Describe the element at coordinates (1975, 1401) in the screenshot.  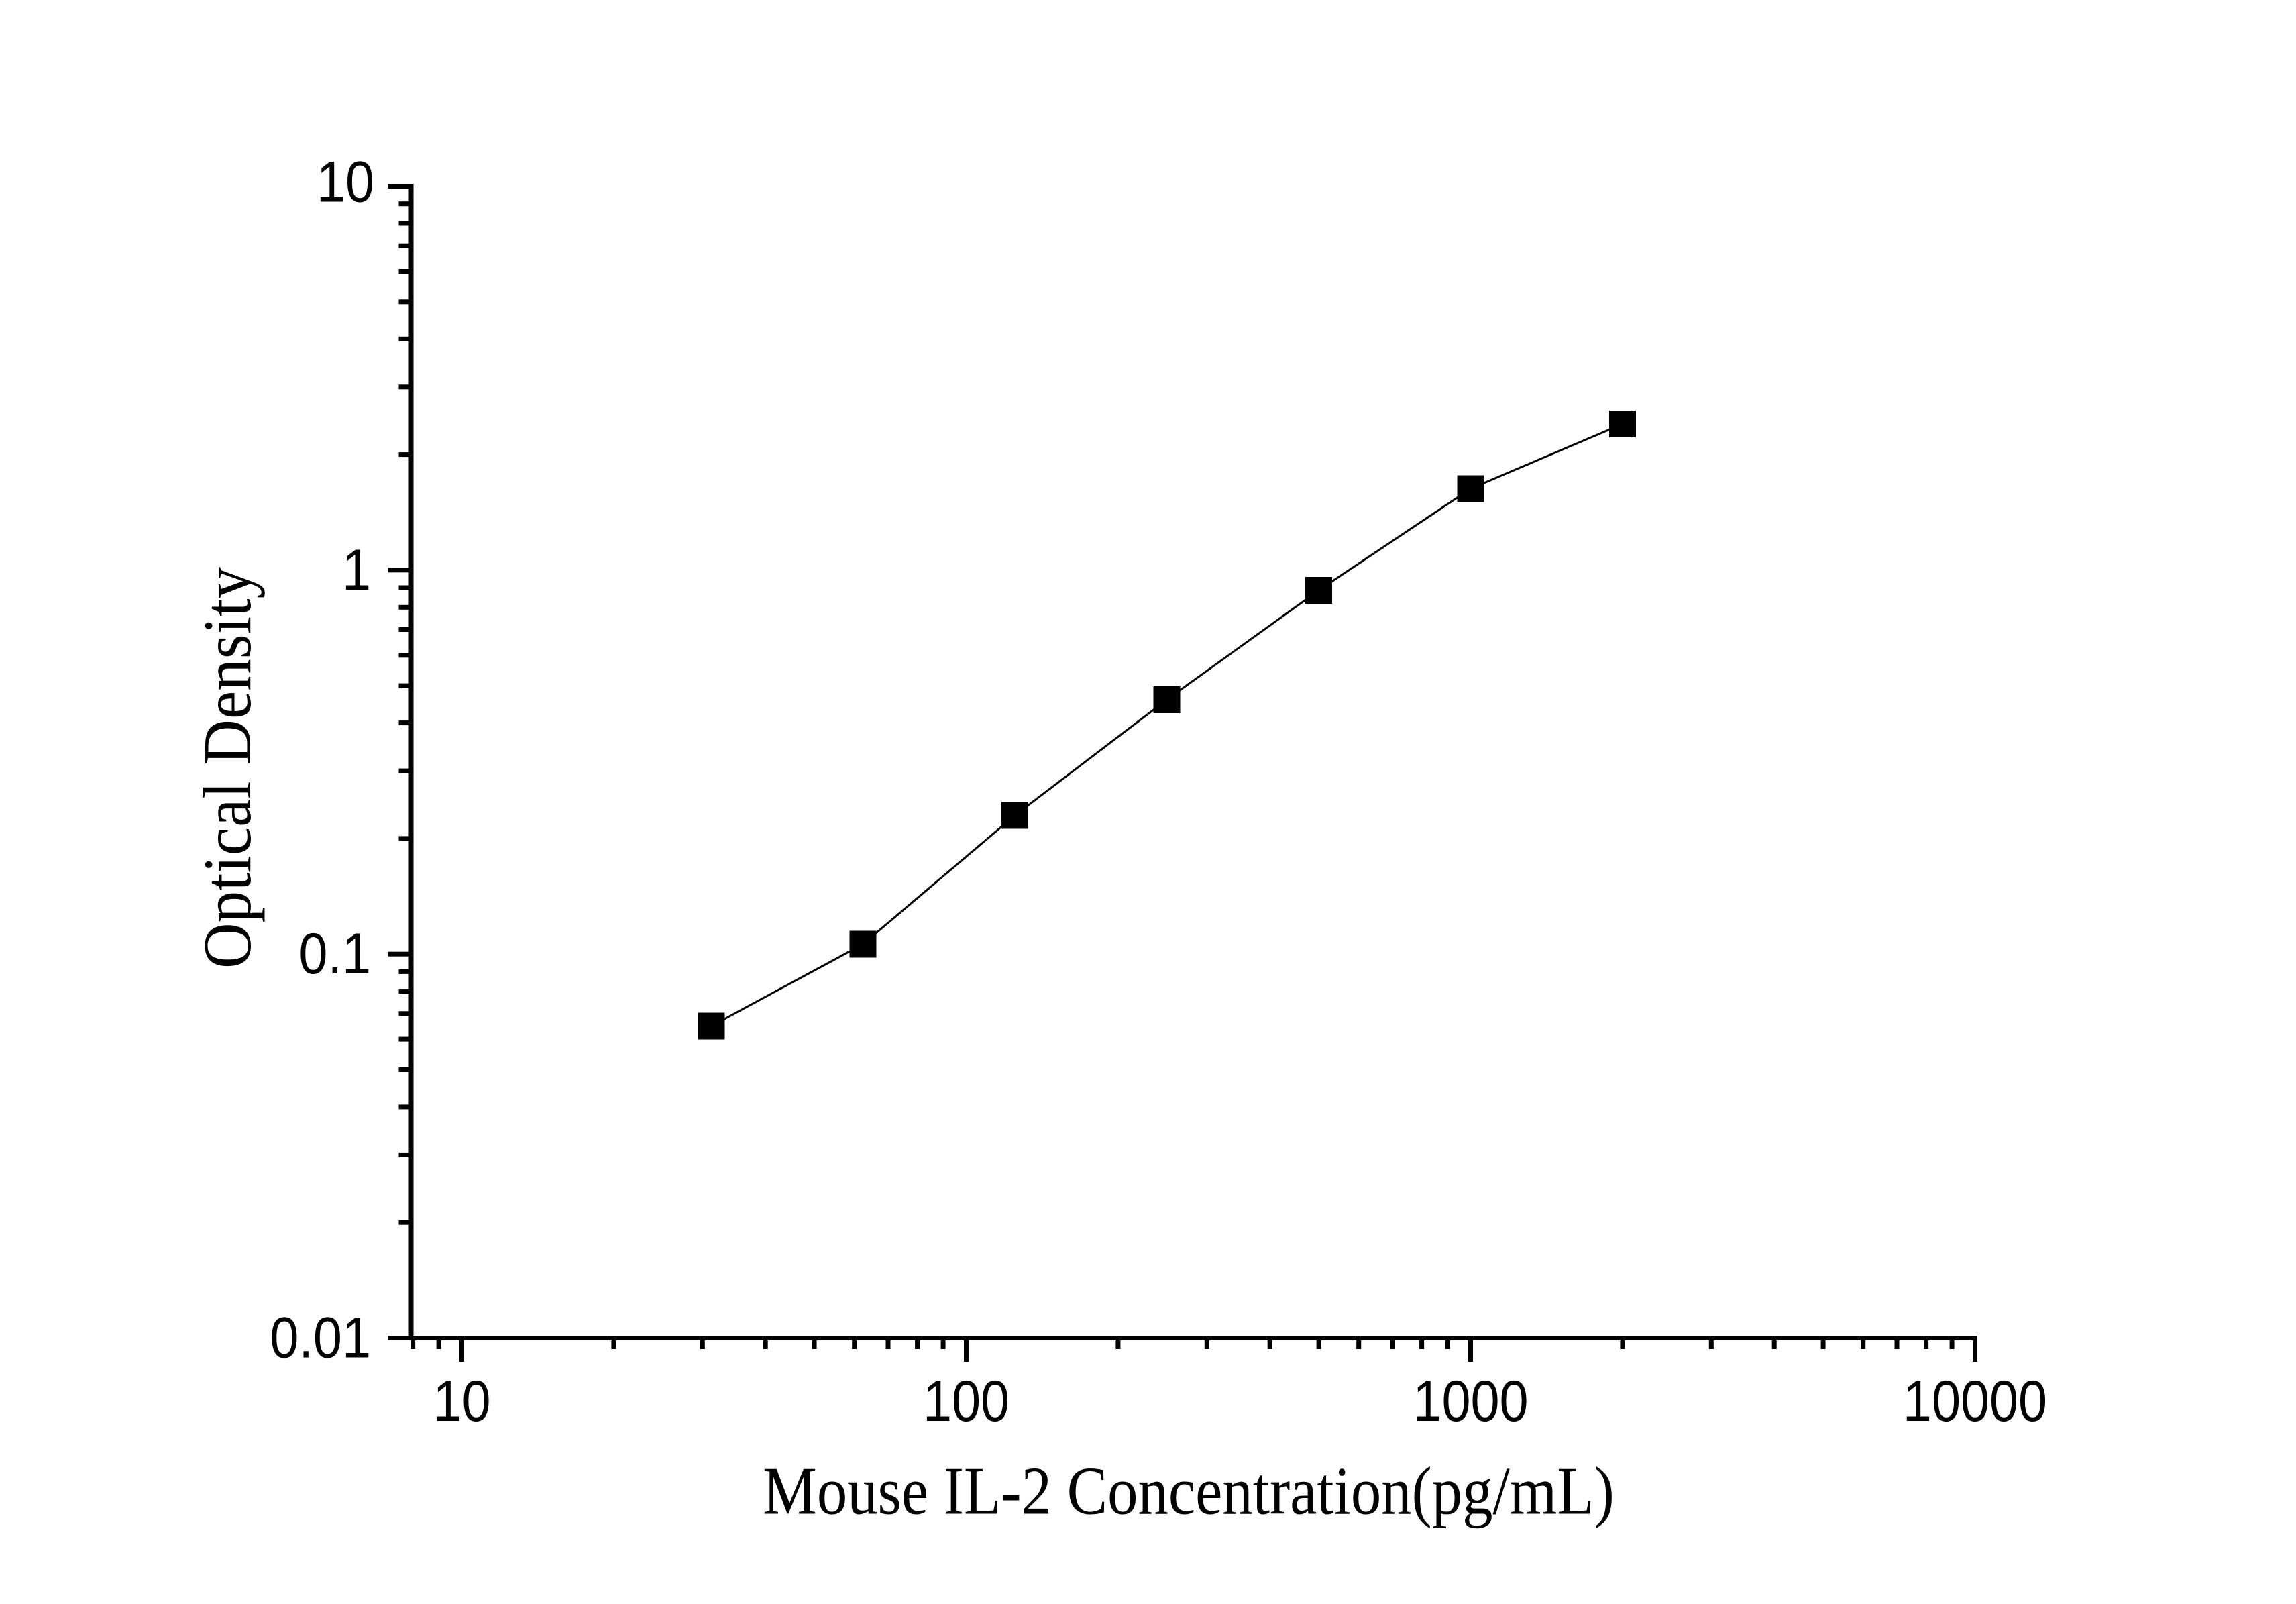
I see `svg-text: 10000` at that location.